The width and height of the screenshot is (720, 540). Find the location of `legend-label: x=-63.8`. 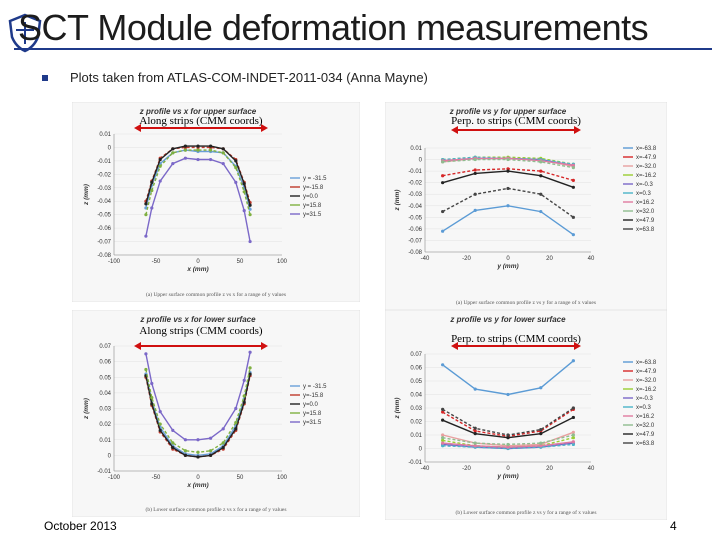

legend-label: x=-63.8 is located at coordinates (646, 149).